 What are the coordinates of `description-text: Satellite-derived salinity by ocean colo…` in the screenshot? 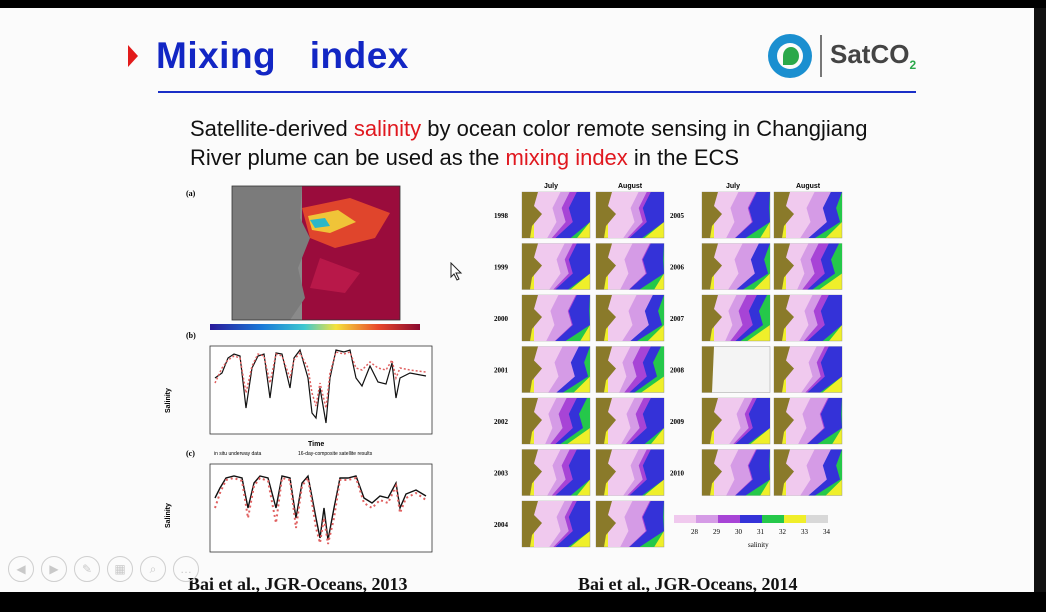 It's located at (529, 143).